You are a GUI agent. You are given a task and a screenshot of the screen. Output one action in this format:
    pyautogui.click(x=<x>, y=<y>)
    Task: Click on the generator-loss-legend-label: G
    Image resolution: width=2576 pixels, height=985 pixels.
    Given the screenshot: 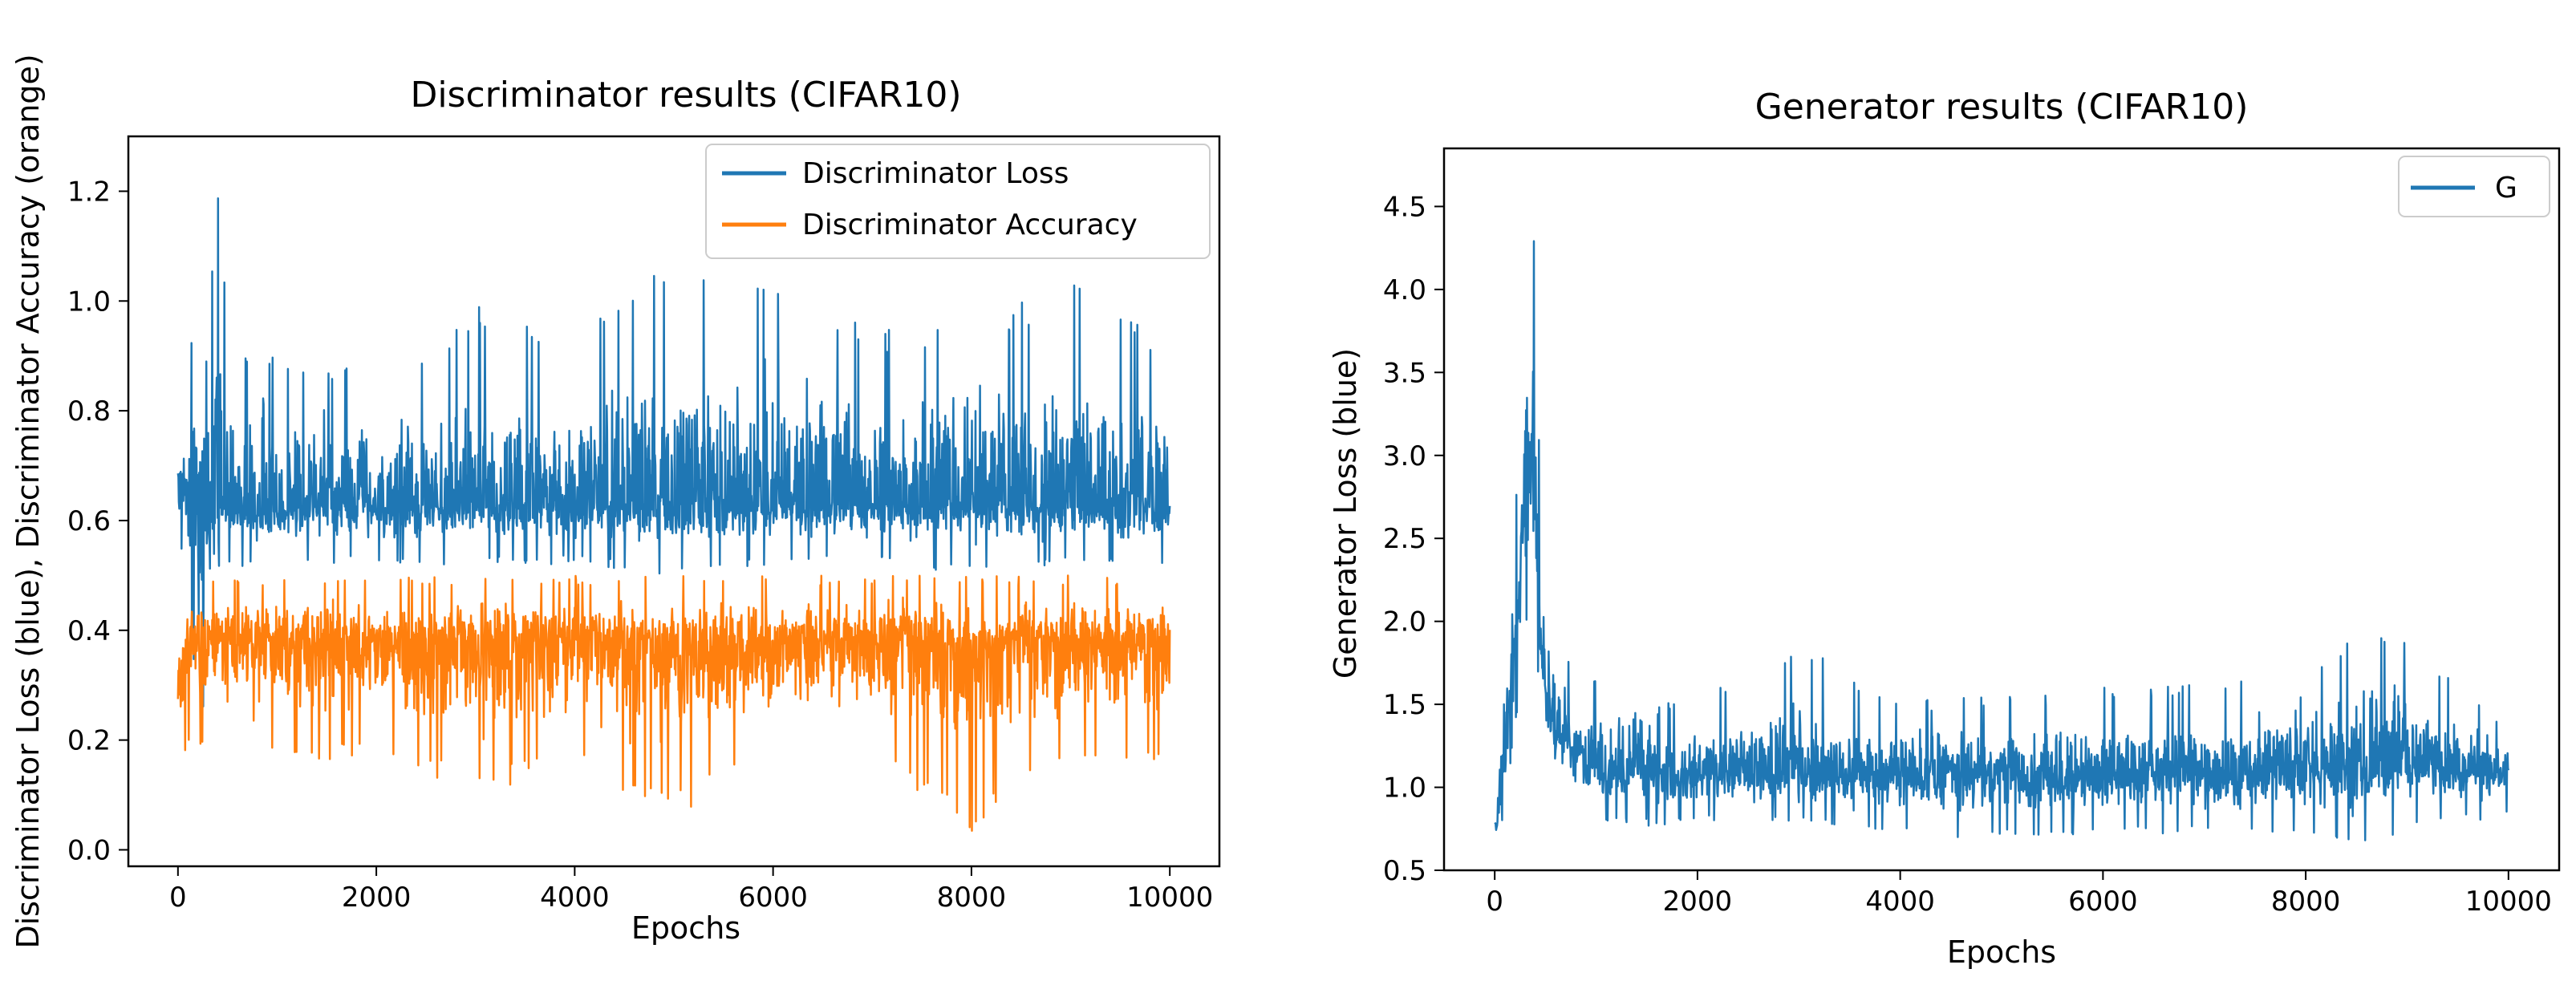 What is the action you would take?
    pyautogui.click(x=2506, y=189)
    